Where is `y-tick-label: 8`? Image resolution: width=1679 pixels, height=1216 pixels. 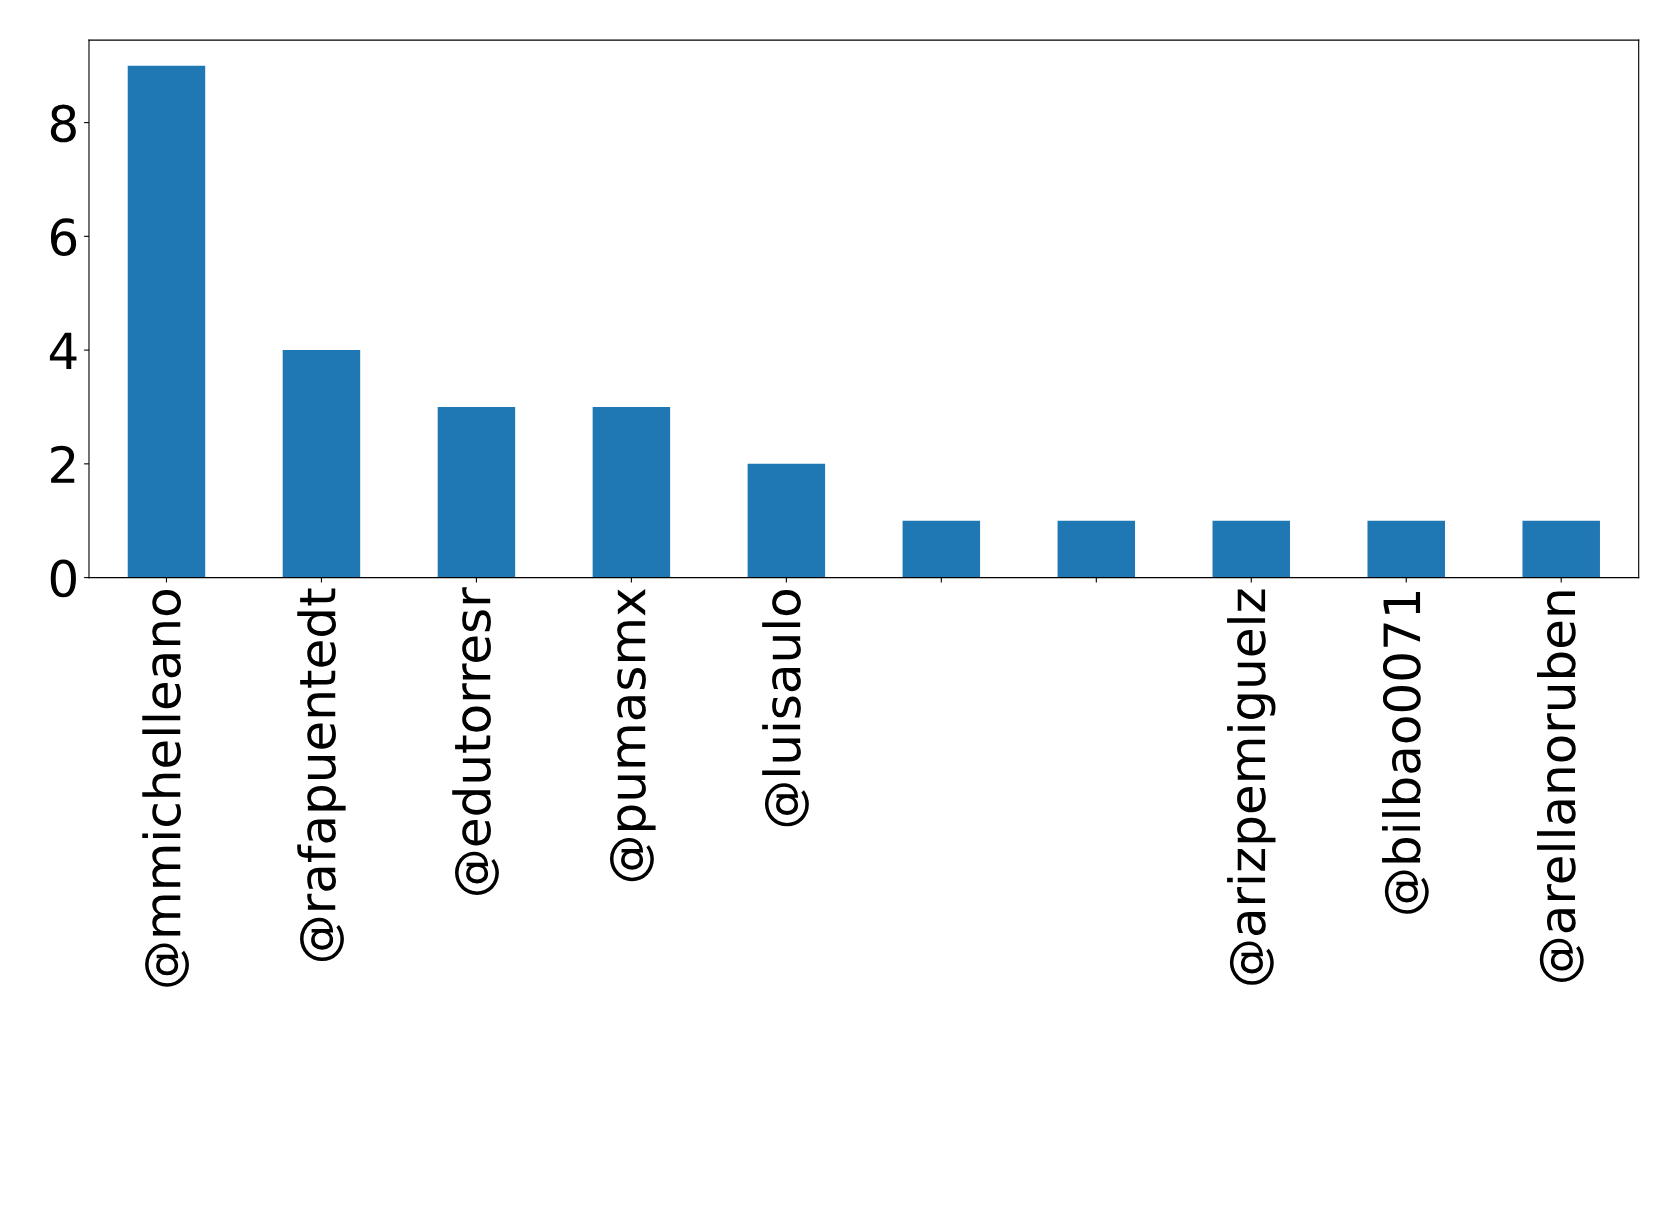
y-tick-label: 8 is located at coordinates (63, 123).